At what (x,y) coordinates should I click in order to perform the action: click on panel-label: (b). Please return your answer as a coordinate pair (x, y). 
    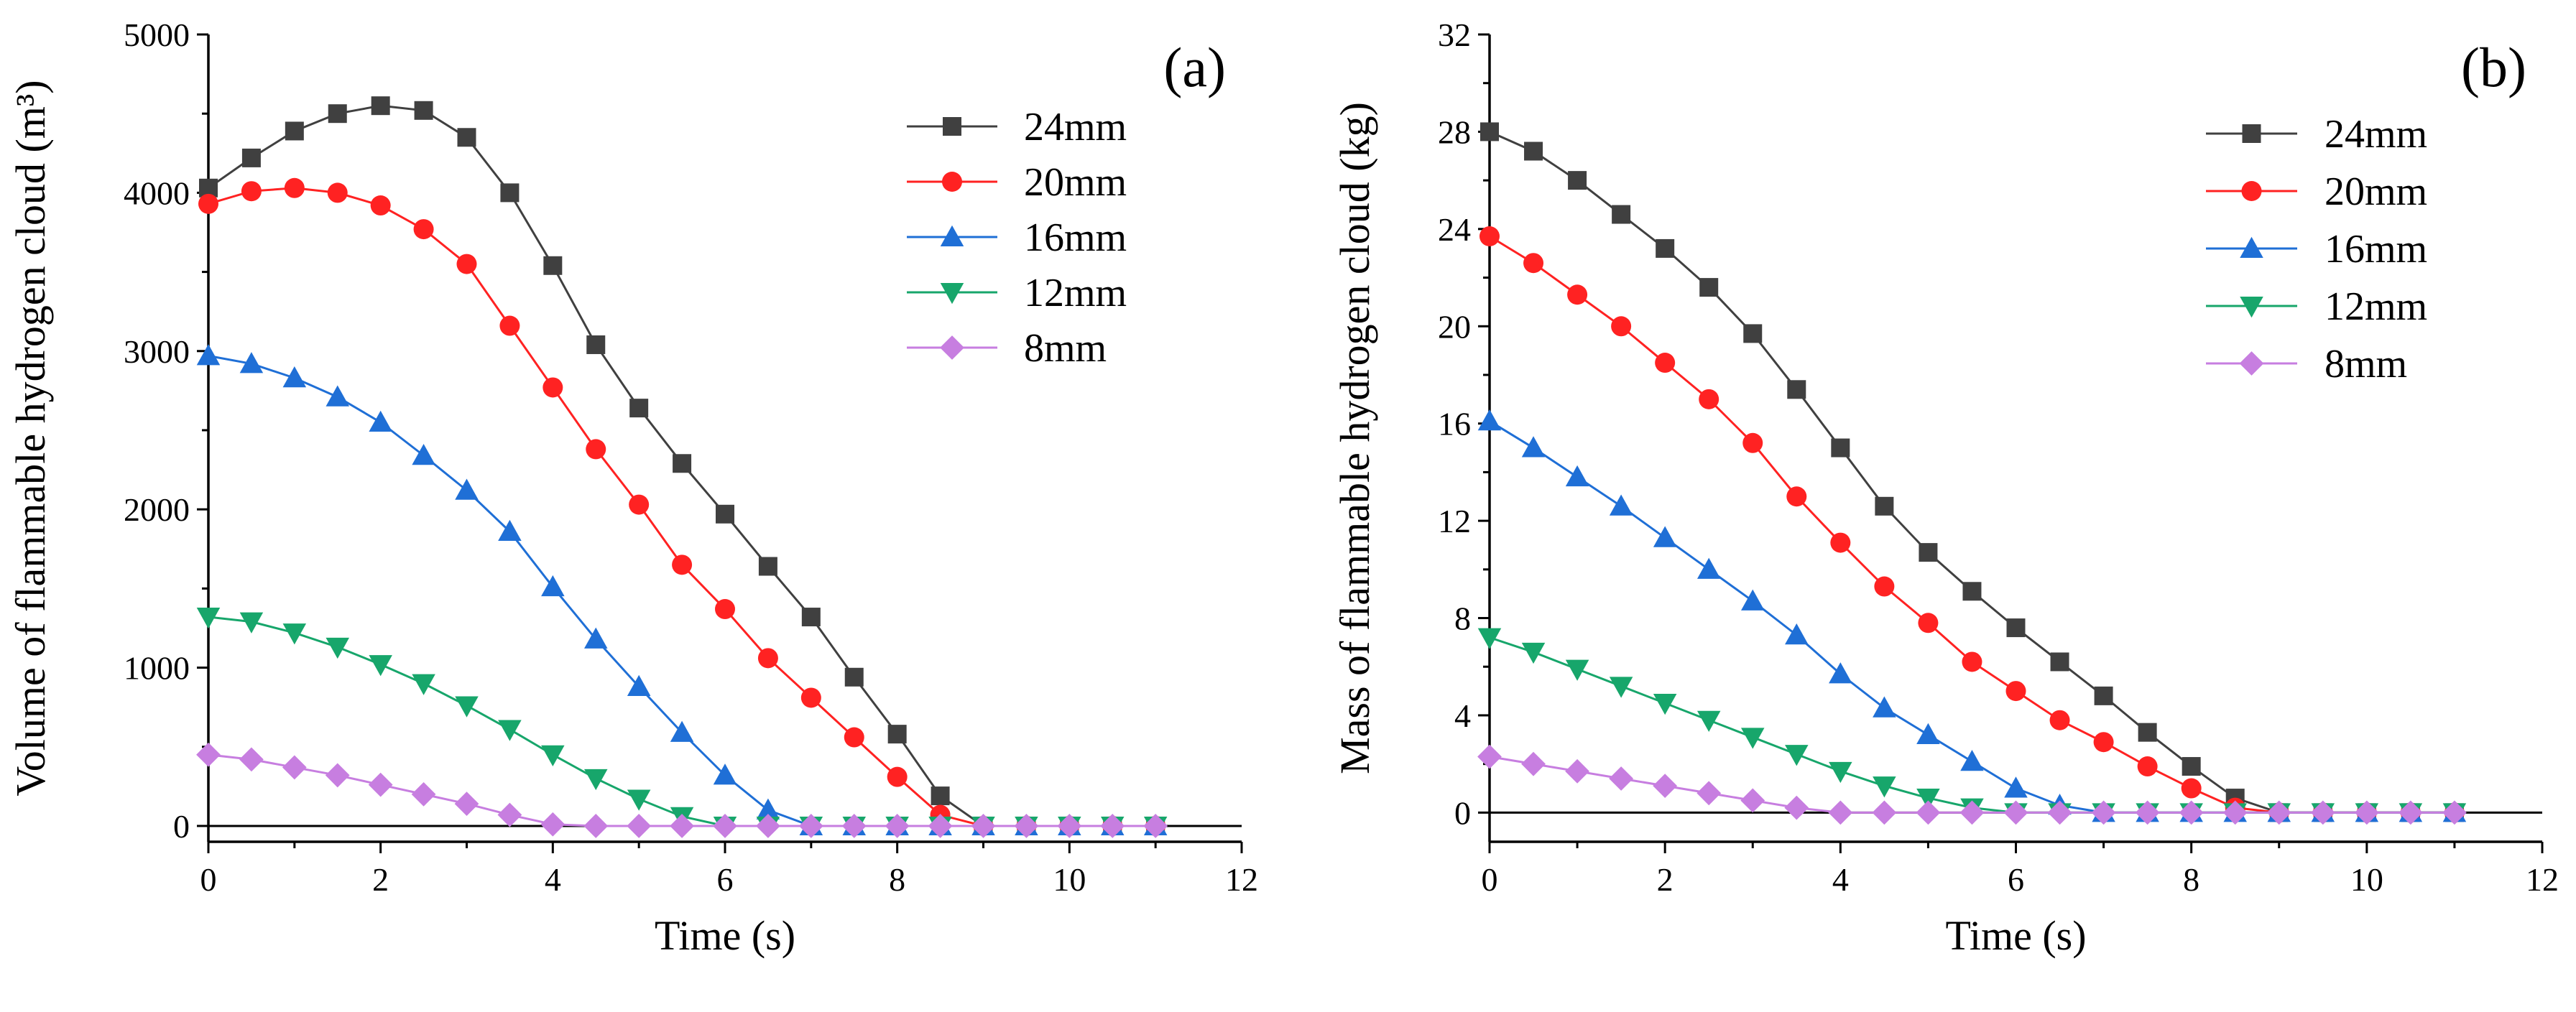
    Looking at the image, I should click on (2493, 67).